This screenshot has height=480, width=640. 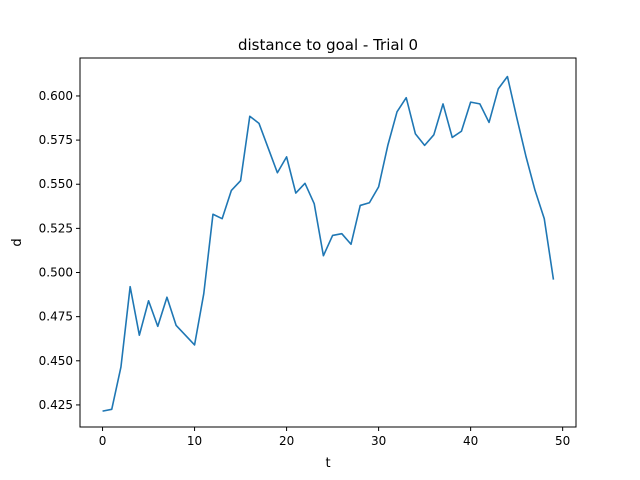 I want to click on y-tick-label: 0.600, so click(x=56, y=96).